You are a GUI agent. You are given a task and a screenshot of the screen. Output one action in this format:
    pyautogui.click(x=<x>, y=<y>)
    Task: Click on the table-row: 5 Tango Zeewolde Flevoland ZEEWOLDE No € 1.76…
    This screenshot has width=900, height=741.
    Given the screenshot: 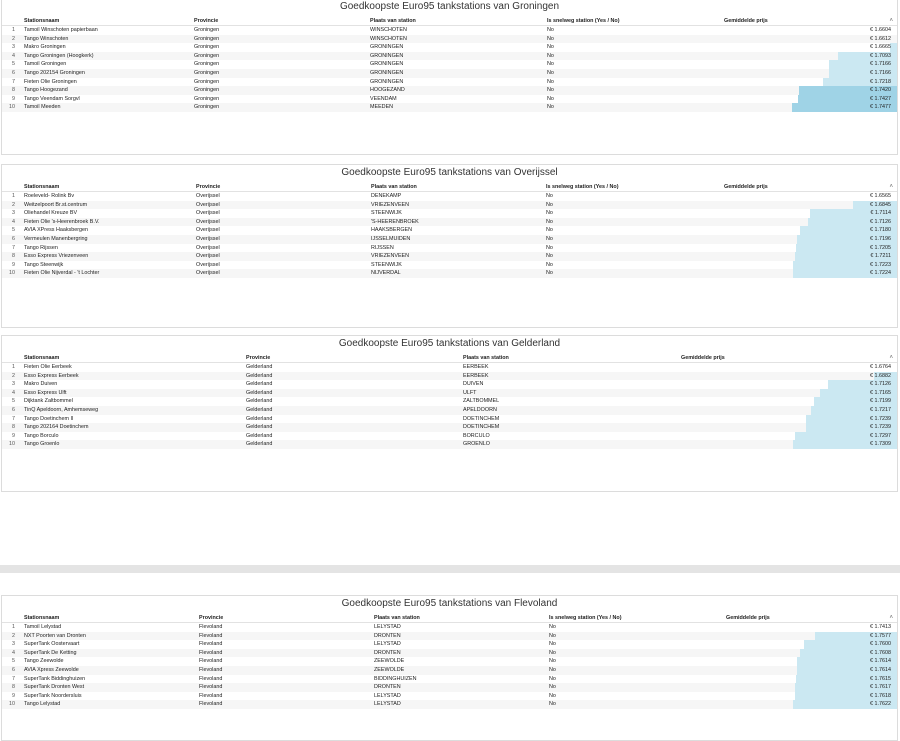 What is the action you would take?
    pyautogui.click(x=449, y=661)
    